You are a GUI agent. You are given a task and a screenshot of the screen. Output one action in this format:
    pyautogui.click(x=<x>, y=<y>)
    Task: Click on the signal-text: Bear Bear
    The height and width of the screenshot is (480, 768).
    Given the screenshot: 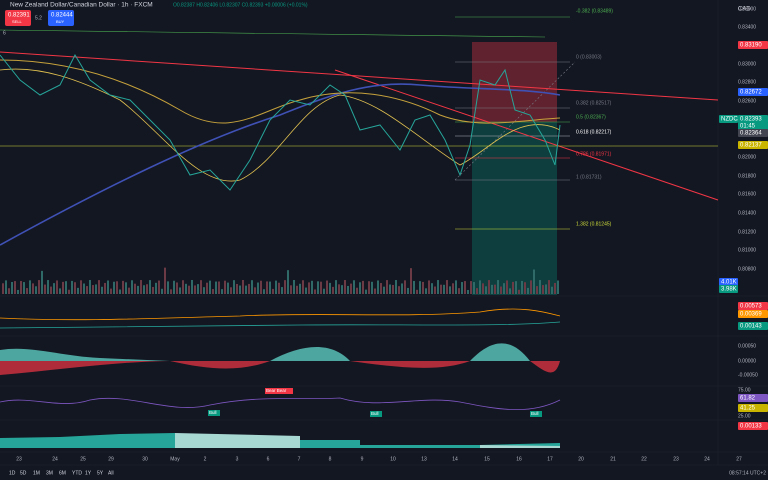 What is the action you would take?
    pyautogui.click(x=276, y=390)
    